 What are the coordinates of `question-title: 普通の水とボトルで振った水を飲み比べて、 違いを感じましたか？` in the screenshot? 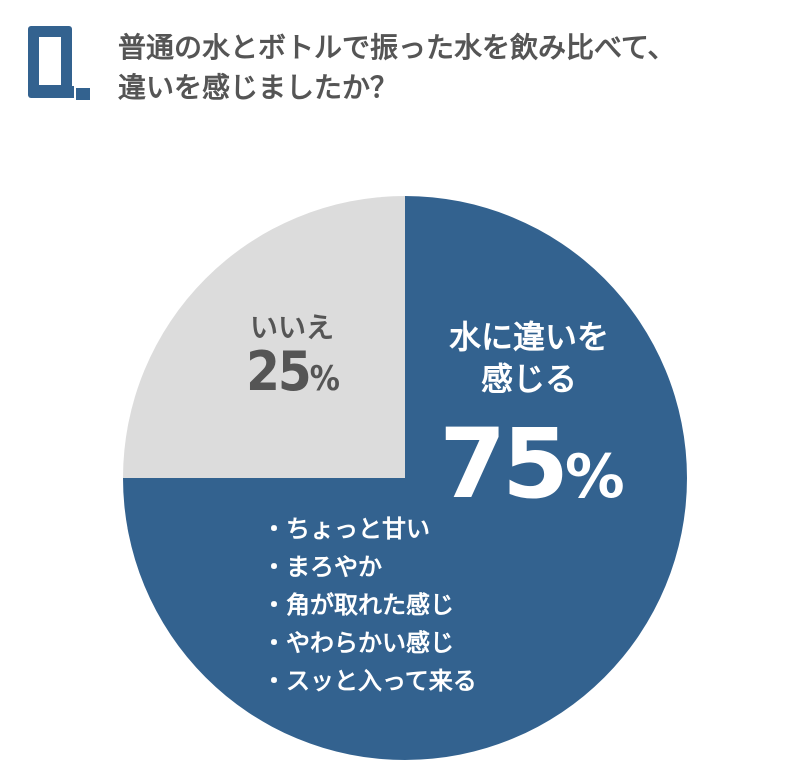 It's located at (458, 68).